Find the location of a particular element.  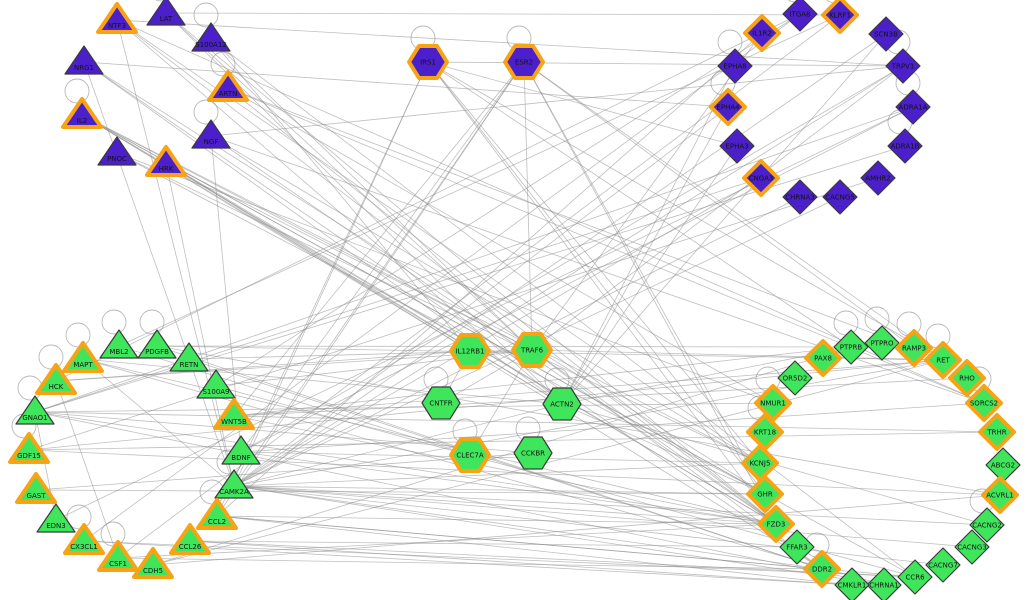

node-CNTFR: CNTFR is located at coordinates (441, 403).